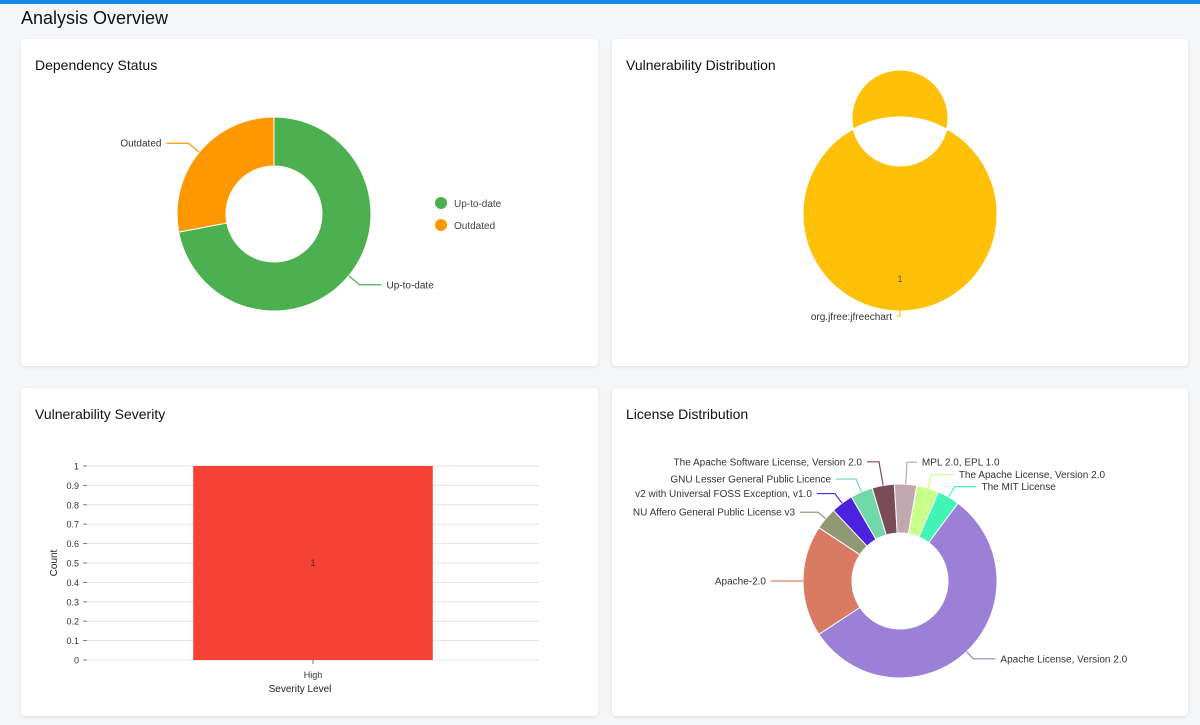  Describe the element at coordinates (183, 147) in the screenshot. I see `callout-line-outdated` at that location.